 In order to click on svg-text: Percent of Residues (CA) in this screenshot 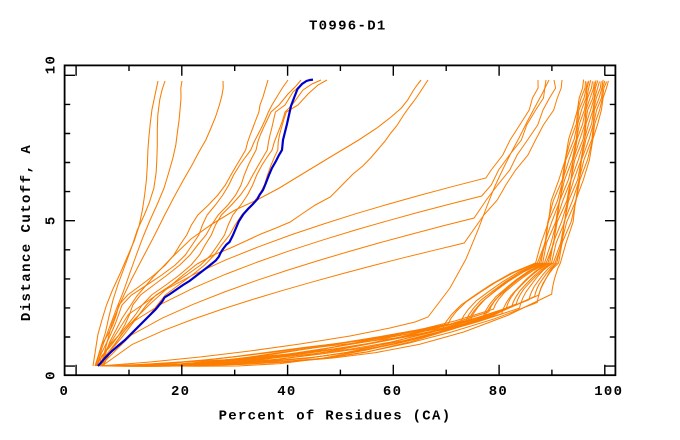, I will do `click(335, 417)`.